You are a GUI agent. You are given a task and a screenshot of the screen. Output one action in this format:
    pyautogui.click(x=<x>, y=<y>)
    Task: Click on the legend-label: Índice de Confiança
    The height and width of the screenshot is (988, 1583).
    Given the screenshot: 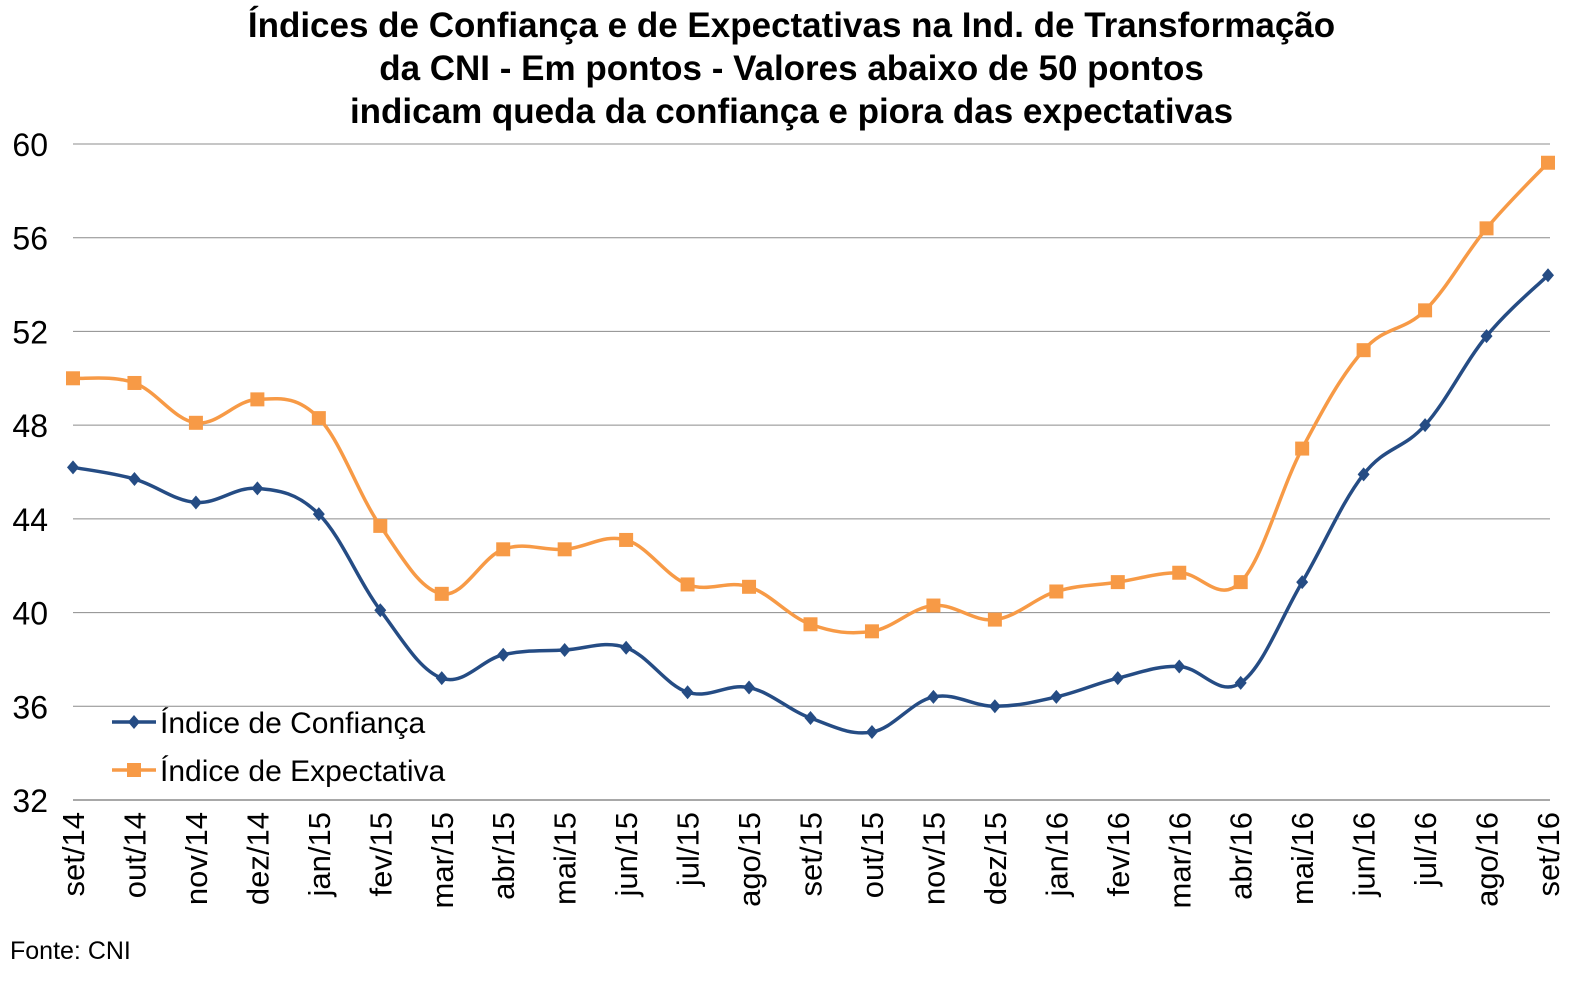 What is the action you would take?
    pyautogui.click(x=292, y=723)
    